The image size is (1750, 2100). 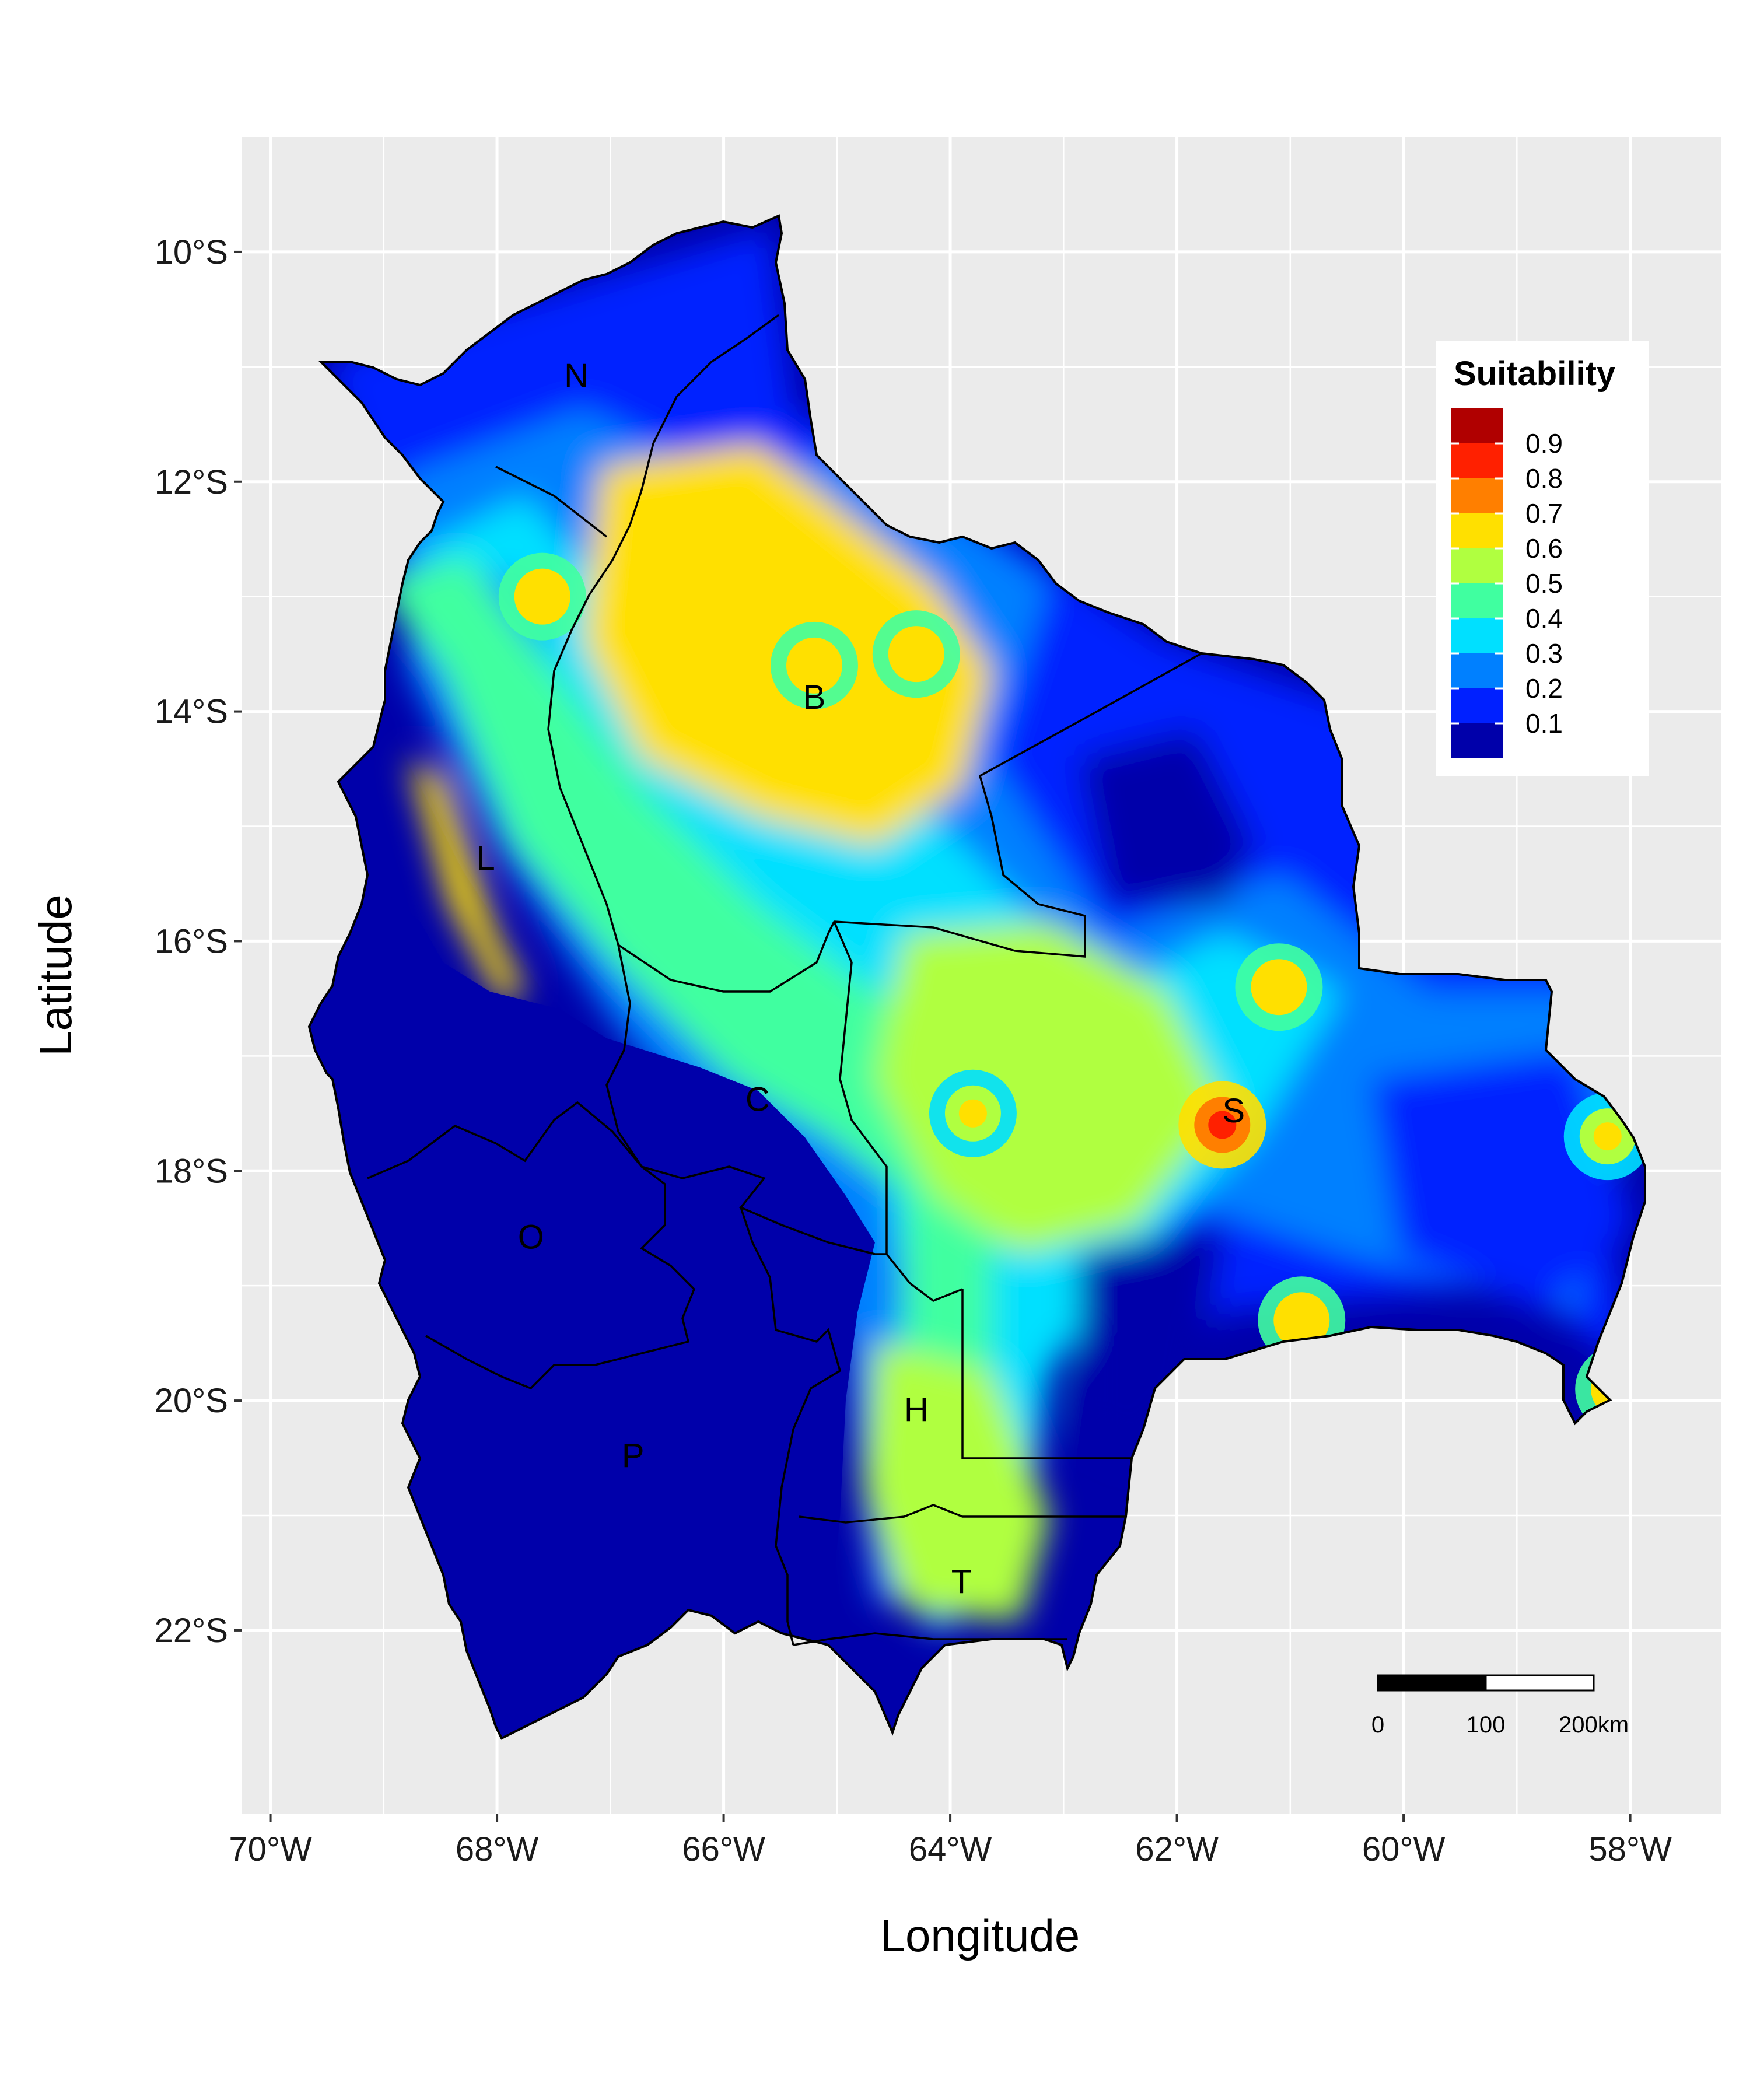 I want to click on scale-bar: 0 100 200km, so click(x=1500, y=1706).